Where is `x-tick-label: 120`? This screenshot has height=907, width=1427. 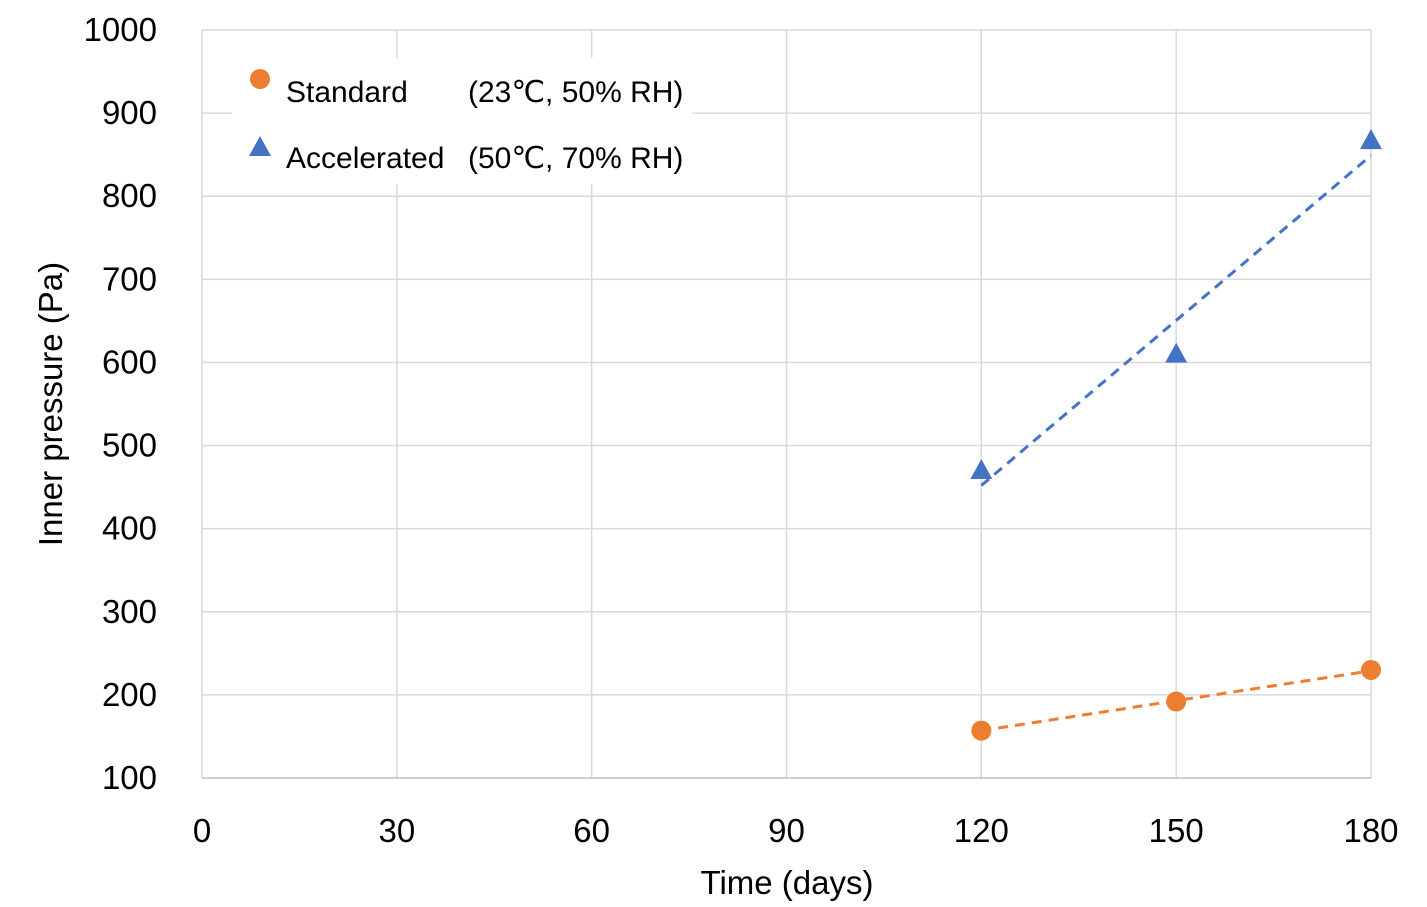 x-tick-label: 120 is located at coordinates (981, 830).